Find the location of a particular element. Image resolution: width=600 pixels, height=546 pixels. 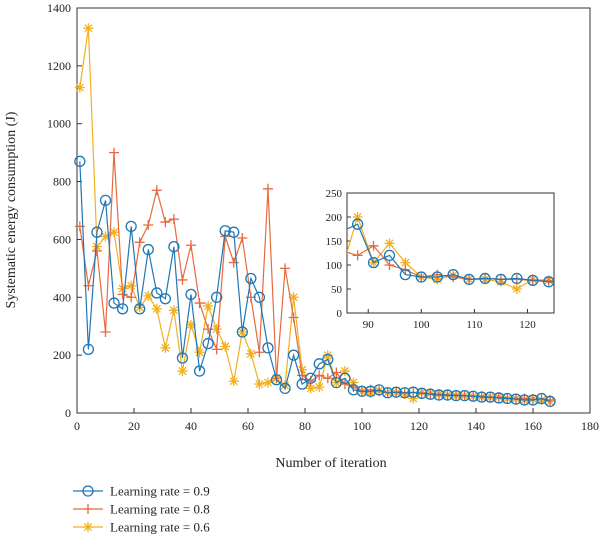

x-axis-title: Number of iteration is located at coordinates (330, 463).